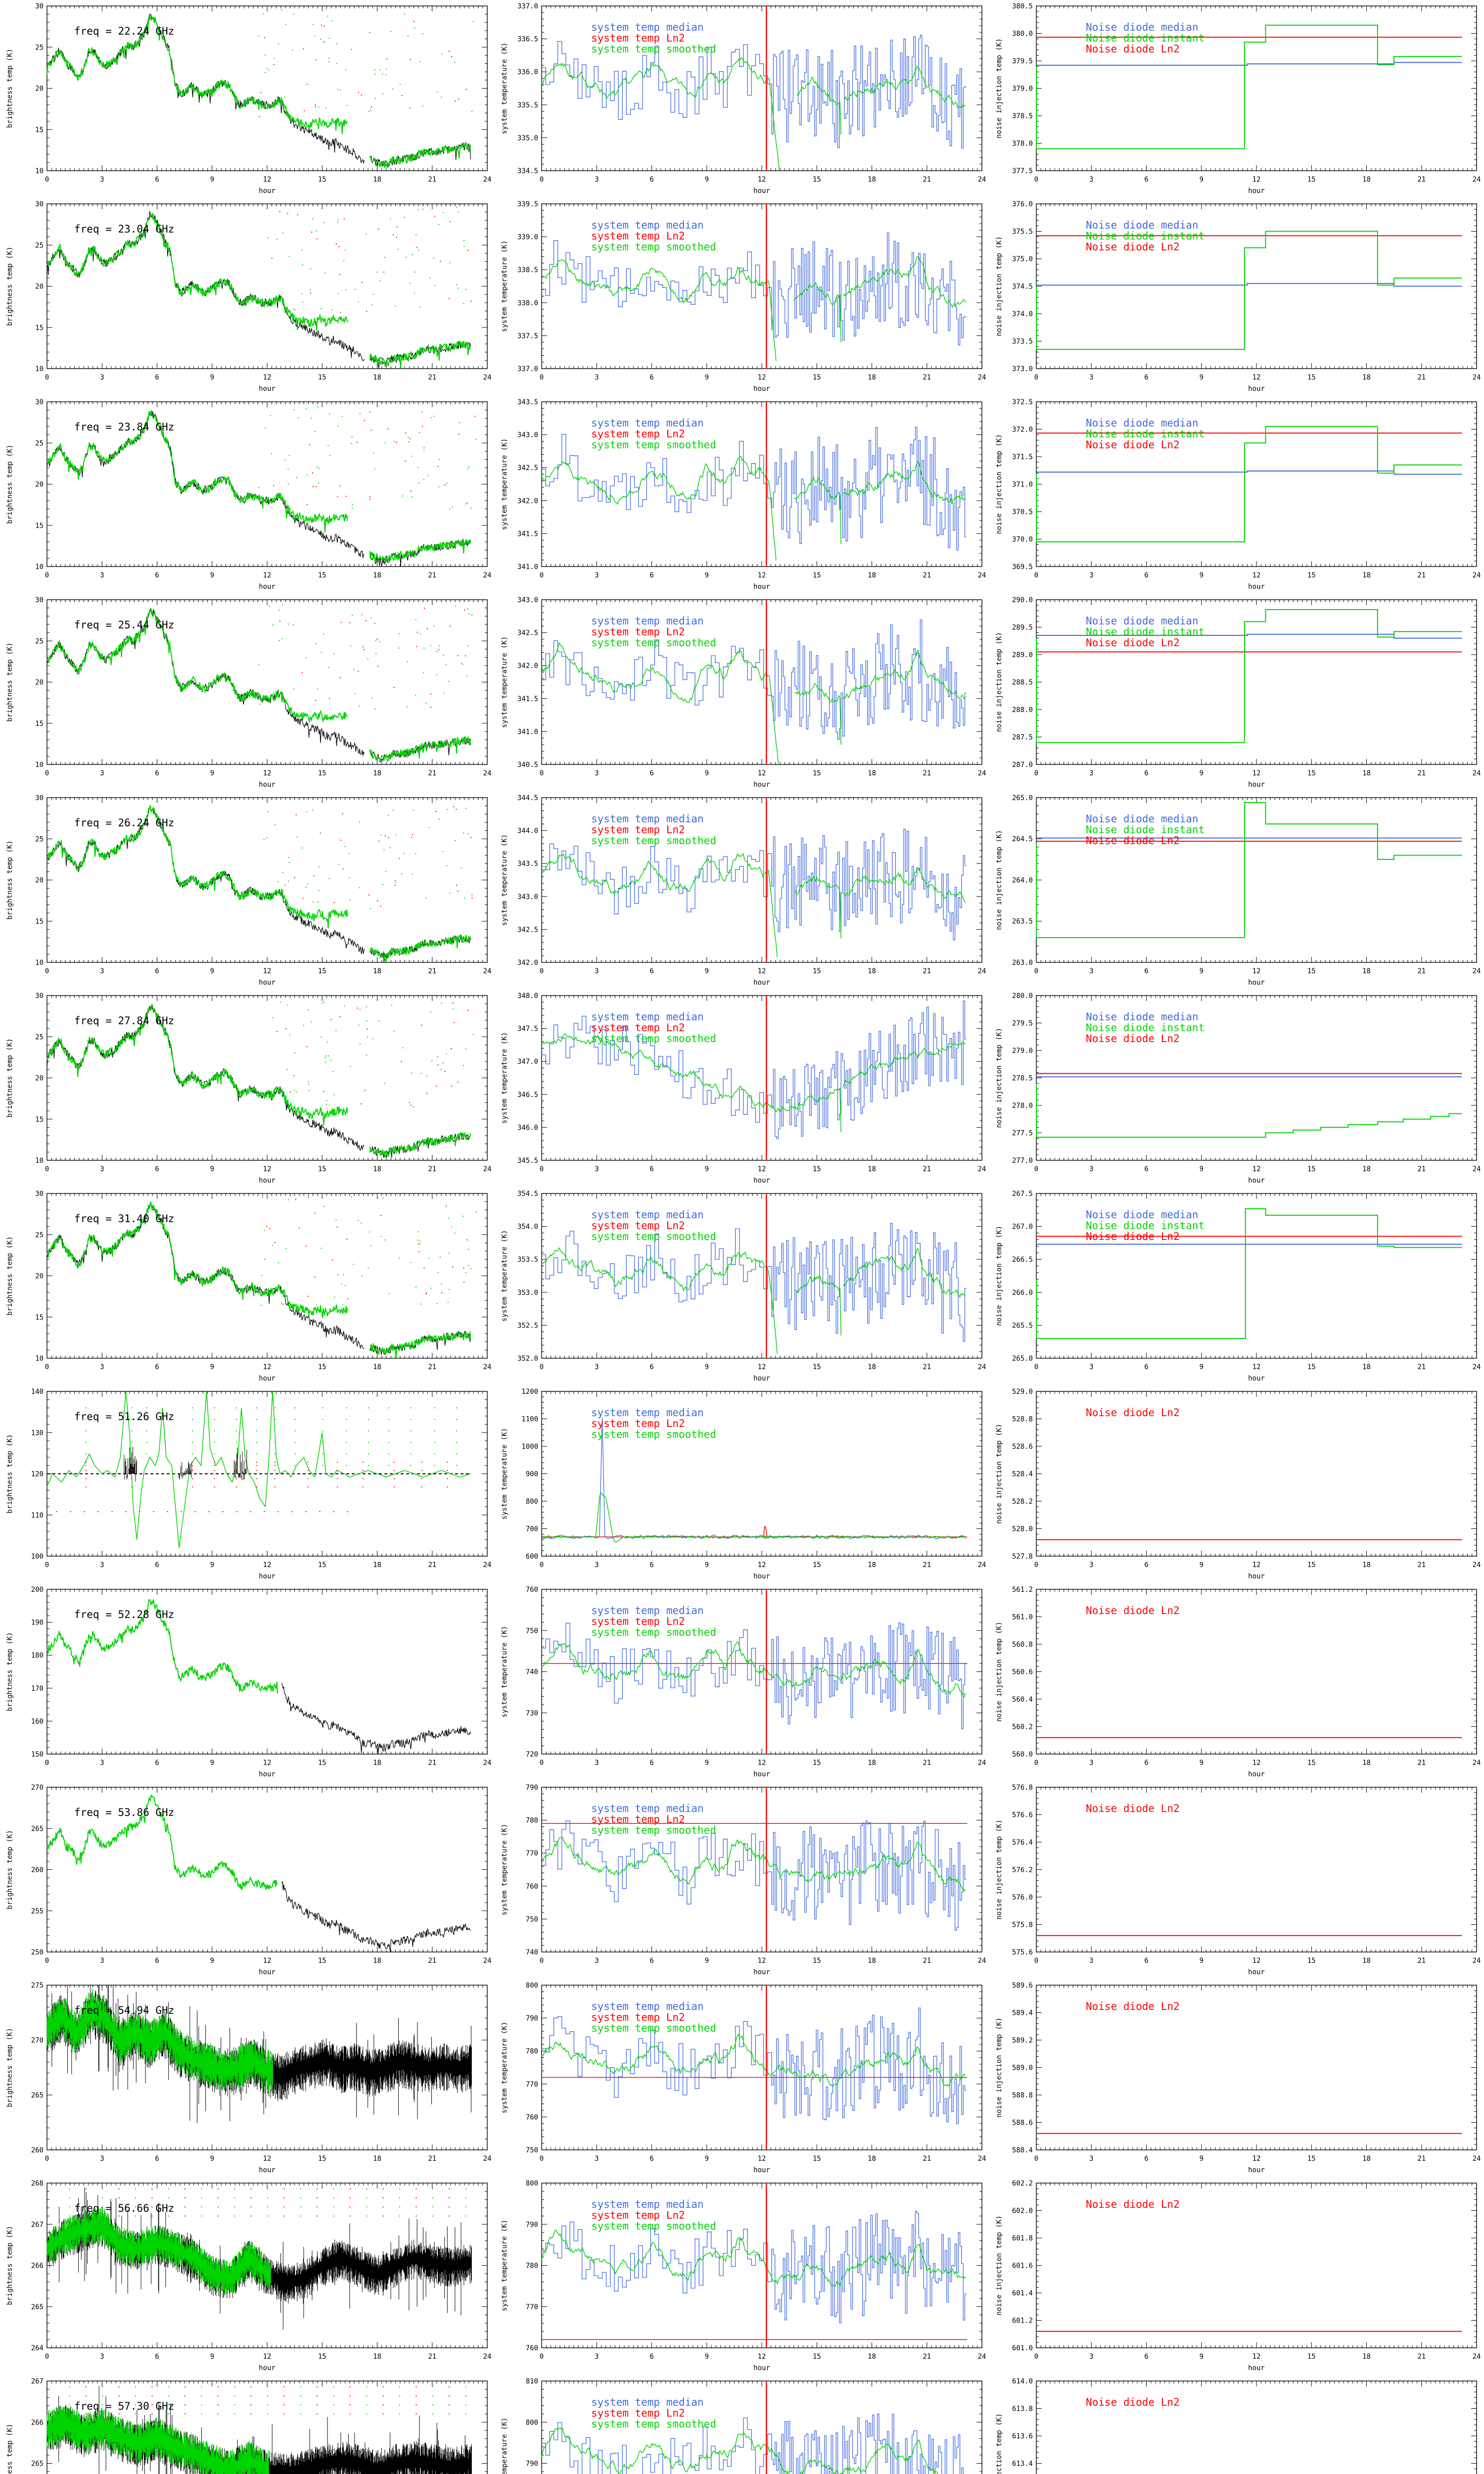 The width and height of the screenshot is (1484, 2474). What do you see at coordinates (1022, 314) in the screenshot?
I see `y-tick-label: 374.0` at bounding box center [1022, 314].